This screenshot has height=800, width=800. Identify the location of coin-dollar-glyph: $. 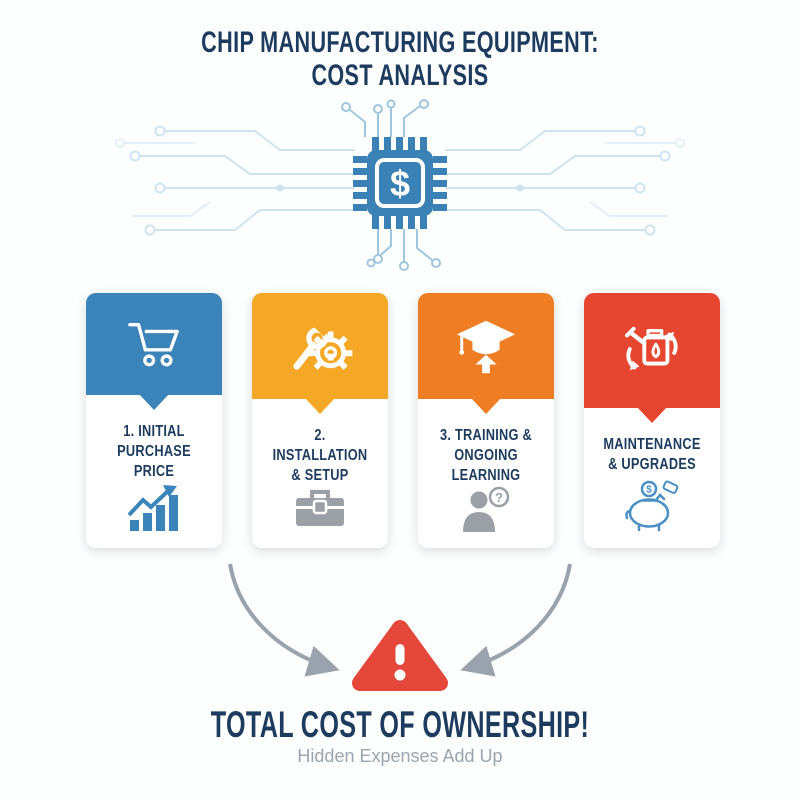
(649, 490).